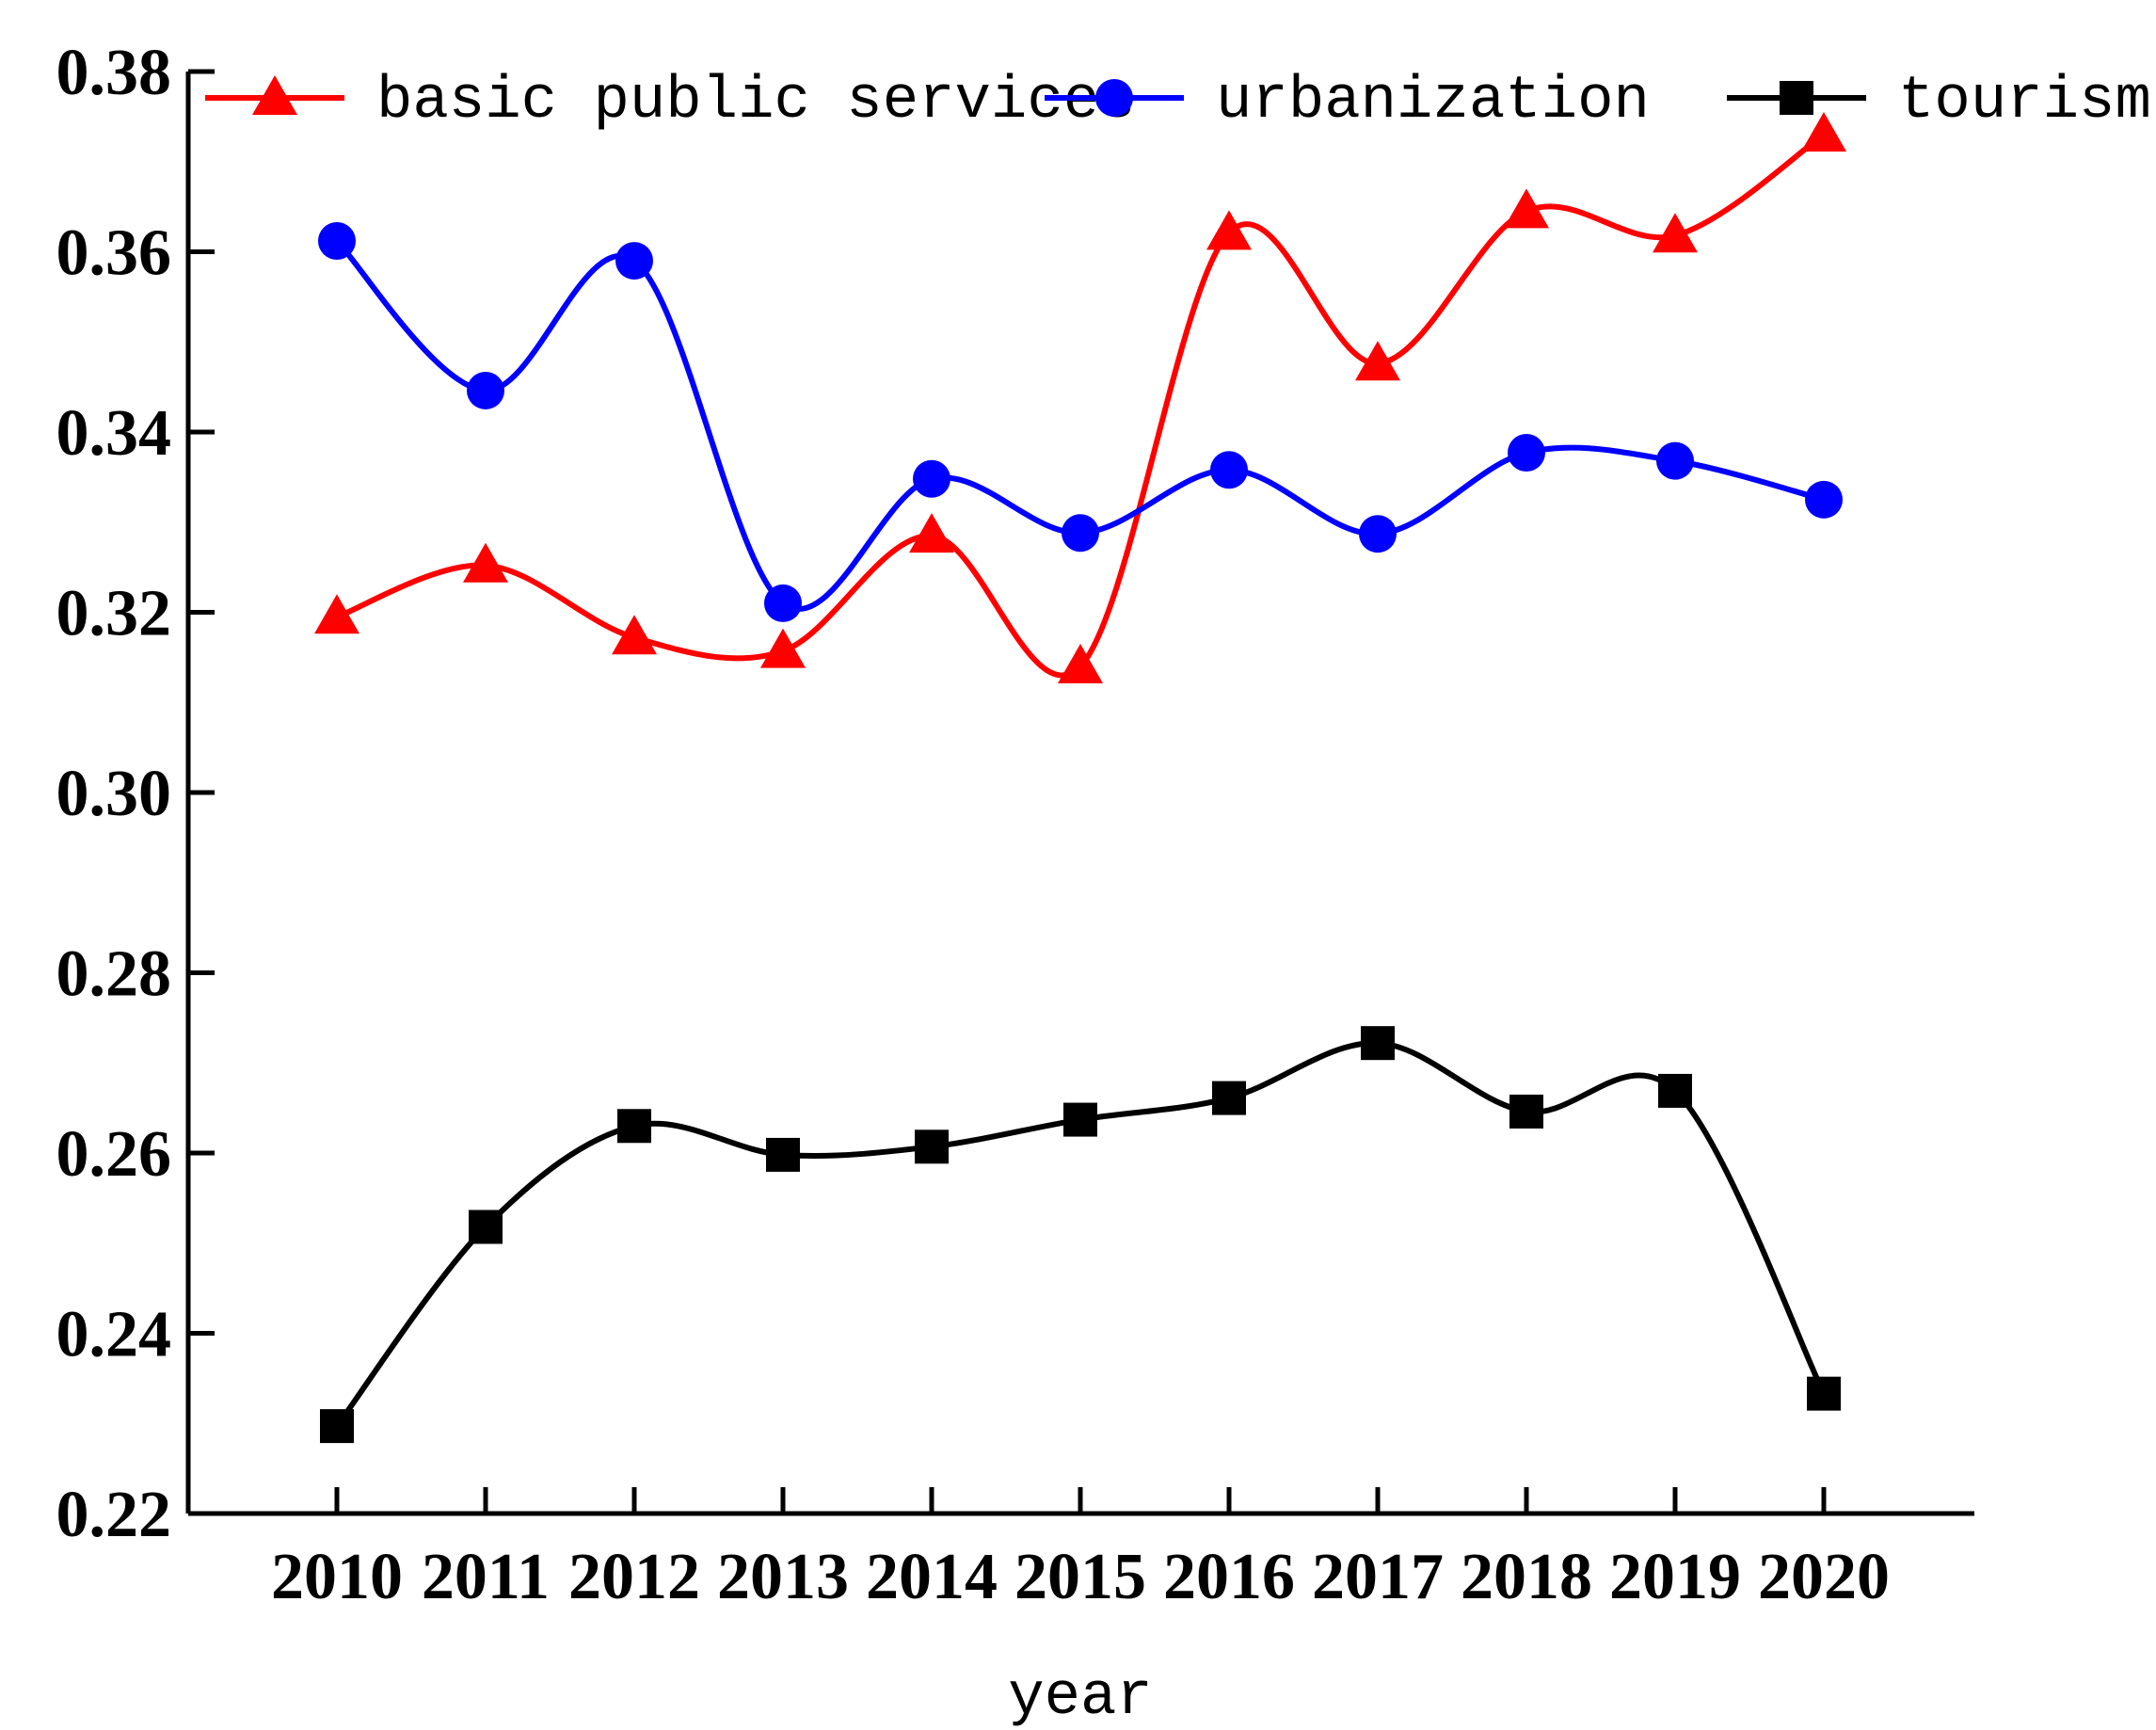  What do you see at coordinates (1675, 233) in the screenshot?
I see `point-basic-public-services-2019` at bounding box center [1675, 233].